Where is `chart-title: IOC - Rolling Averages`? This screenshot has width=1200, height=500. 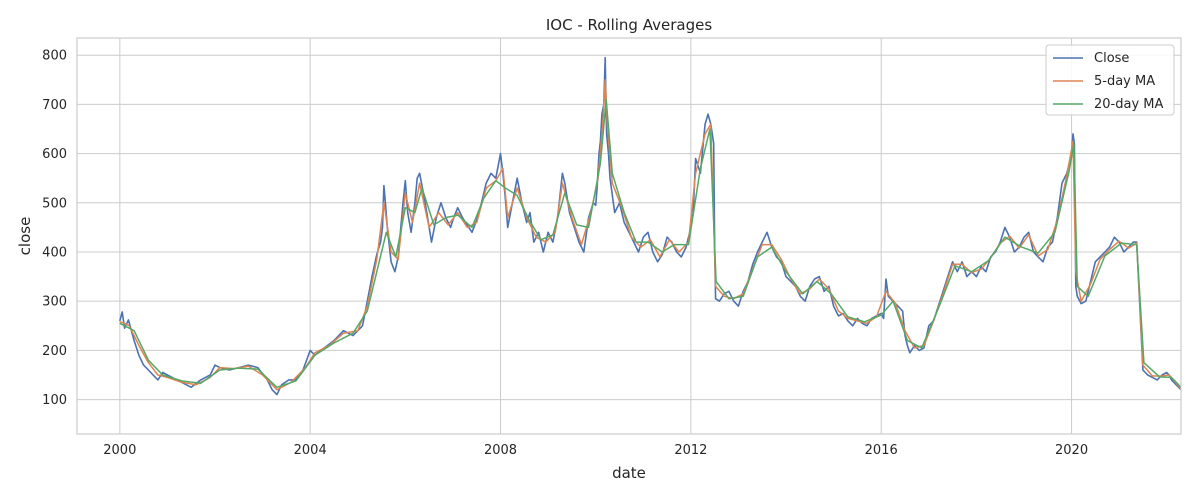
chart-title: IOC - Rolling Averages is located at coordinates (629, 25).